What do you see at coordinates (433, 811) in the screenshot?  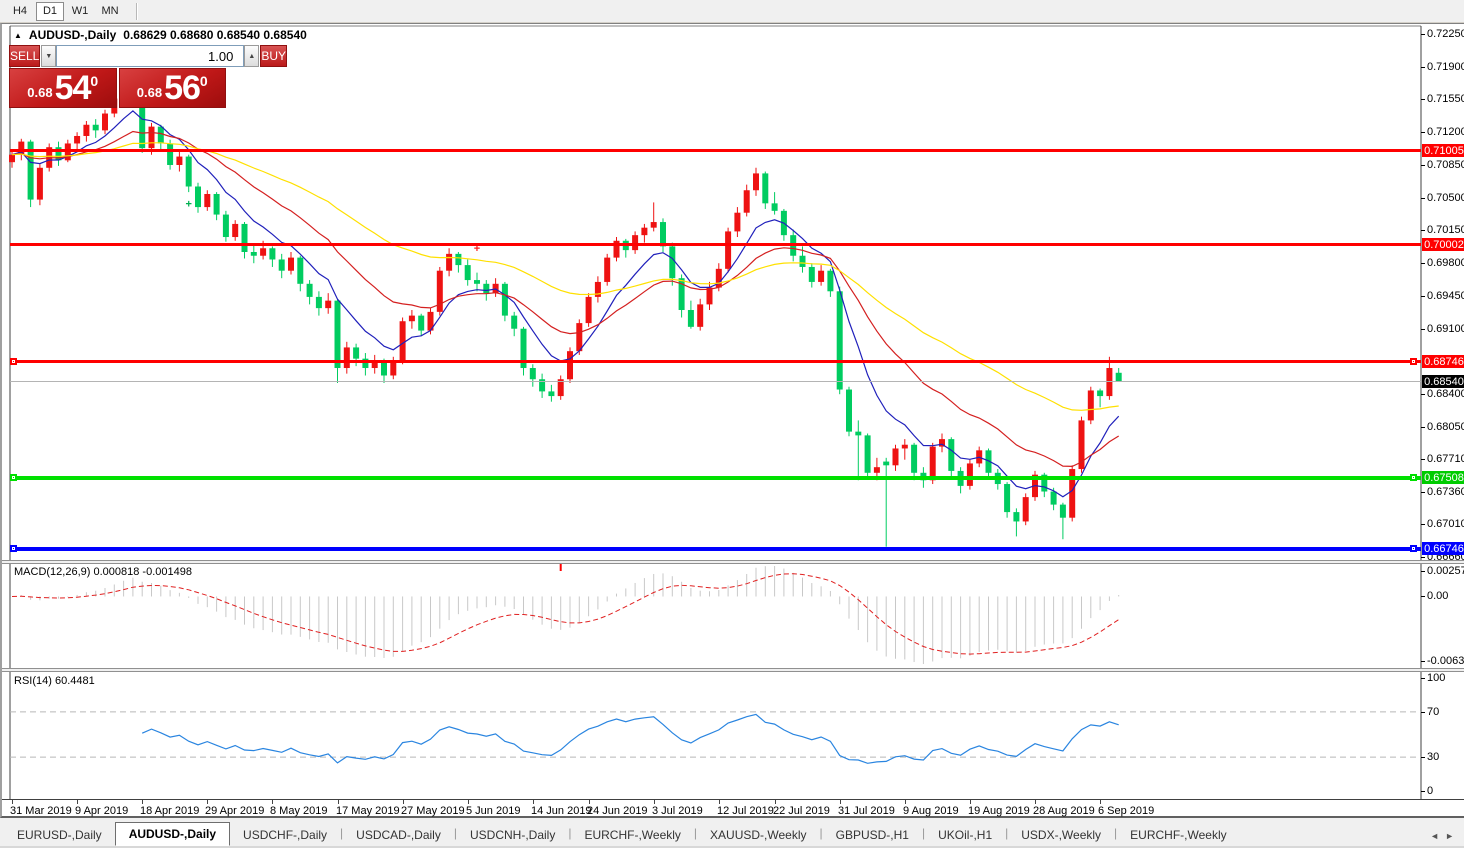 I see `date-label: 27 May 2019` at bounding box center [433, 811].